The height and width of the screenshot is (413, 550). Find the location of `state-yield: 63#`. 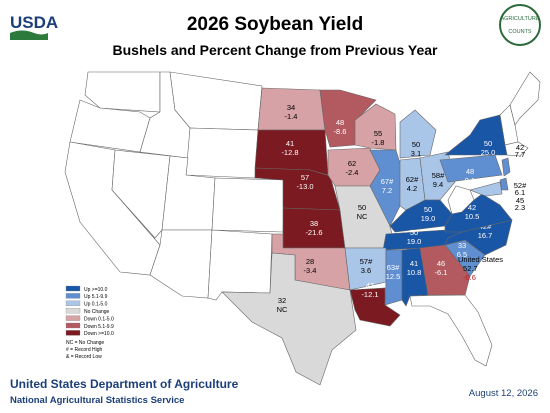

state-yield: 63# is located at coordinates (393, 267).